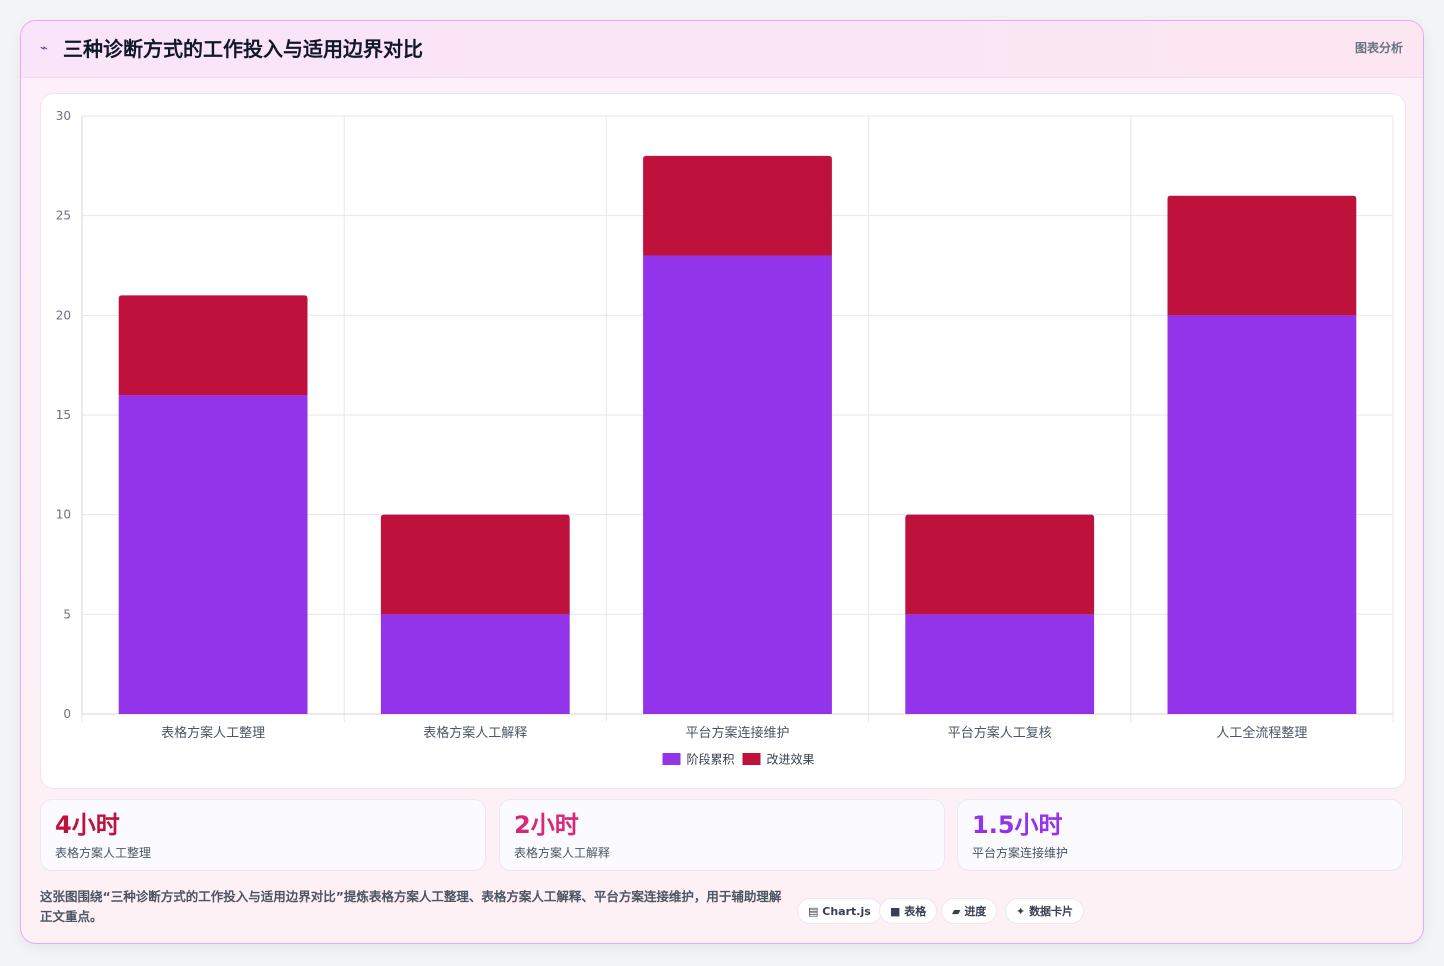  I want to click on legend-label: 阶段累积, so click(711, 759).